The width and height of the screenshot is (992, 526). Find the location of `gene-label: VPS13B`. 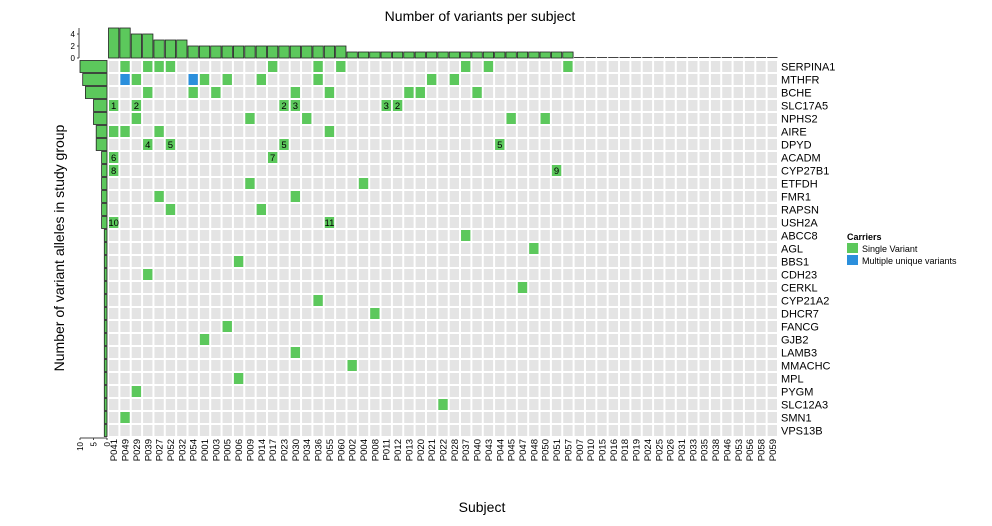

gene-label: VPS13B is located at coordinates (802, 432).